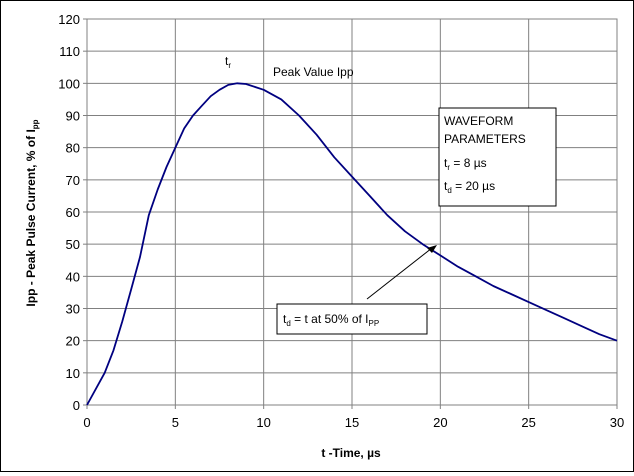 This screenshot has width=634, height=476. Describe the element at coordinates (73, 309) in the screenshot. I see `y-tick-label: 30` at that location.